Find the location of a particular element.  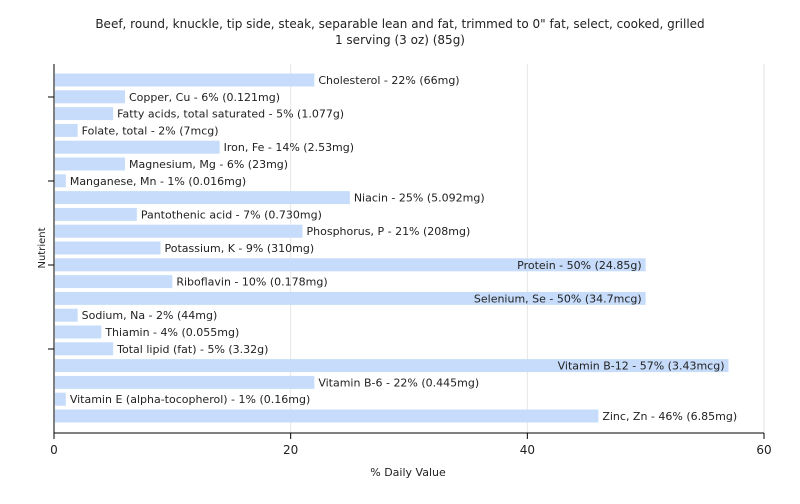

data-label: Potassium, K - 9% (310mg) is located at coordinates (240, 248).